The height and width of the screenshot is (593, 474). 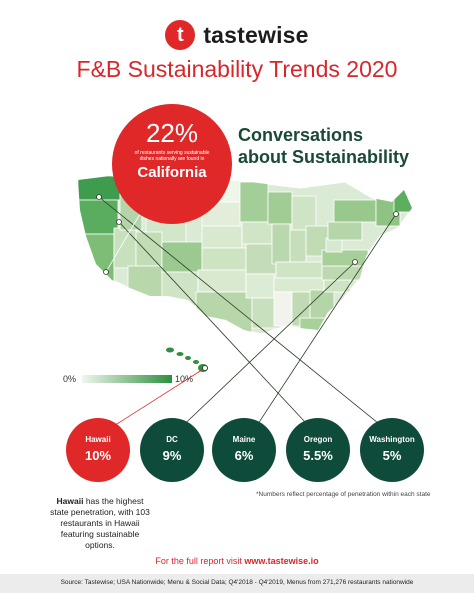 I want to click on state-circle-oregon: Oregon 5.5%, so click(x=318, y=450).